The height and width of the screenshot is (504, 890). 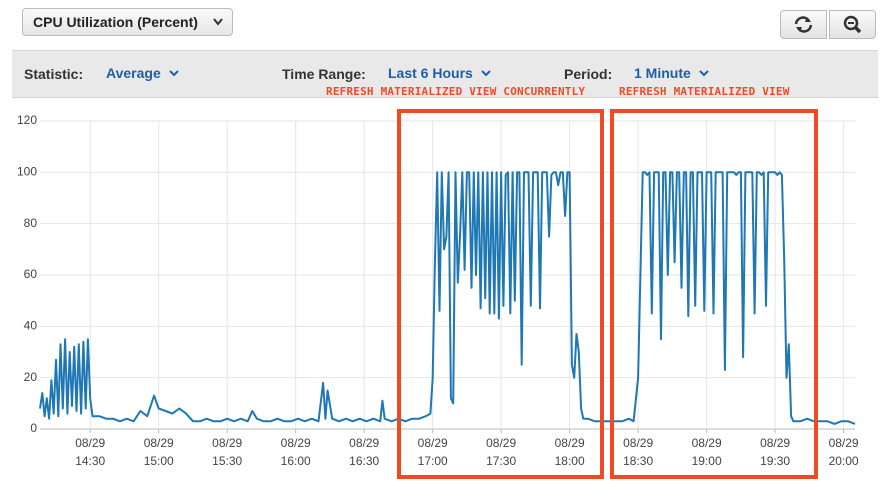 I want to click on y-tick-label: 20, so click(x=31, y=377).